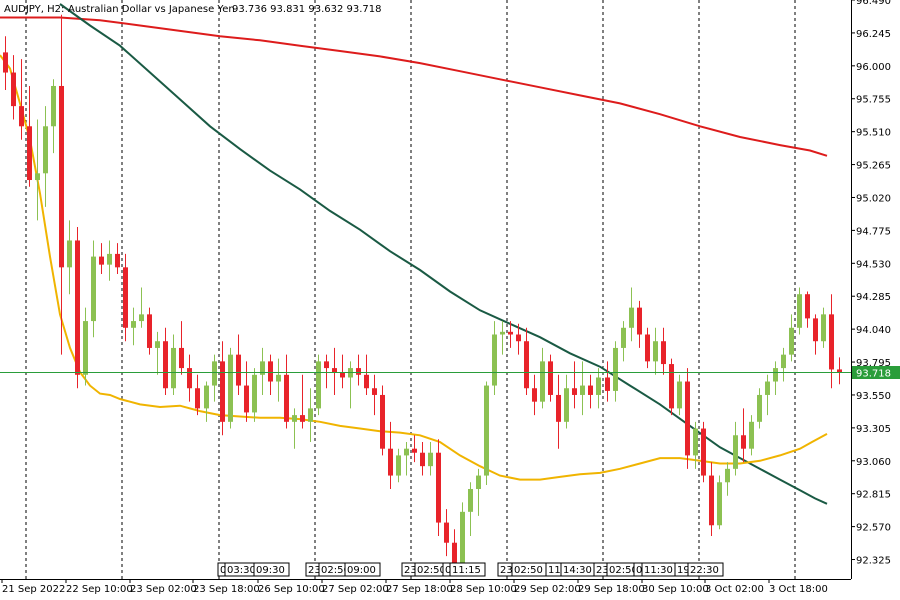 This screenshot has width=900, height=600. I want to click on session-marker-label: 11:30, so click(658, 570).